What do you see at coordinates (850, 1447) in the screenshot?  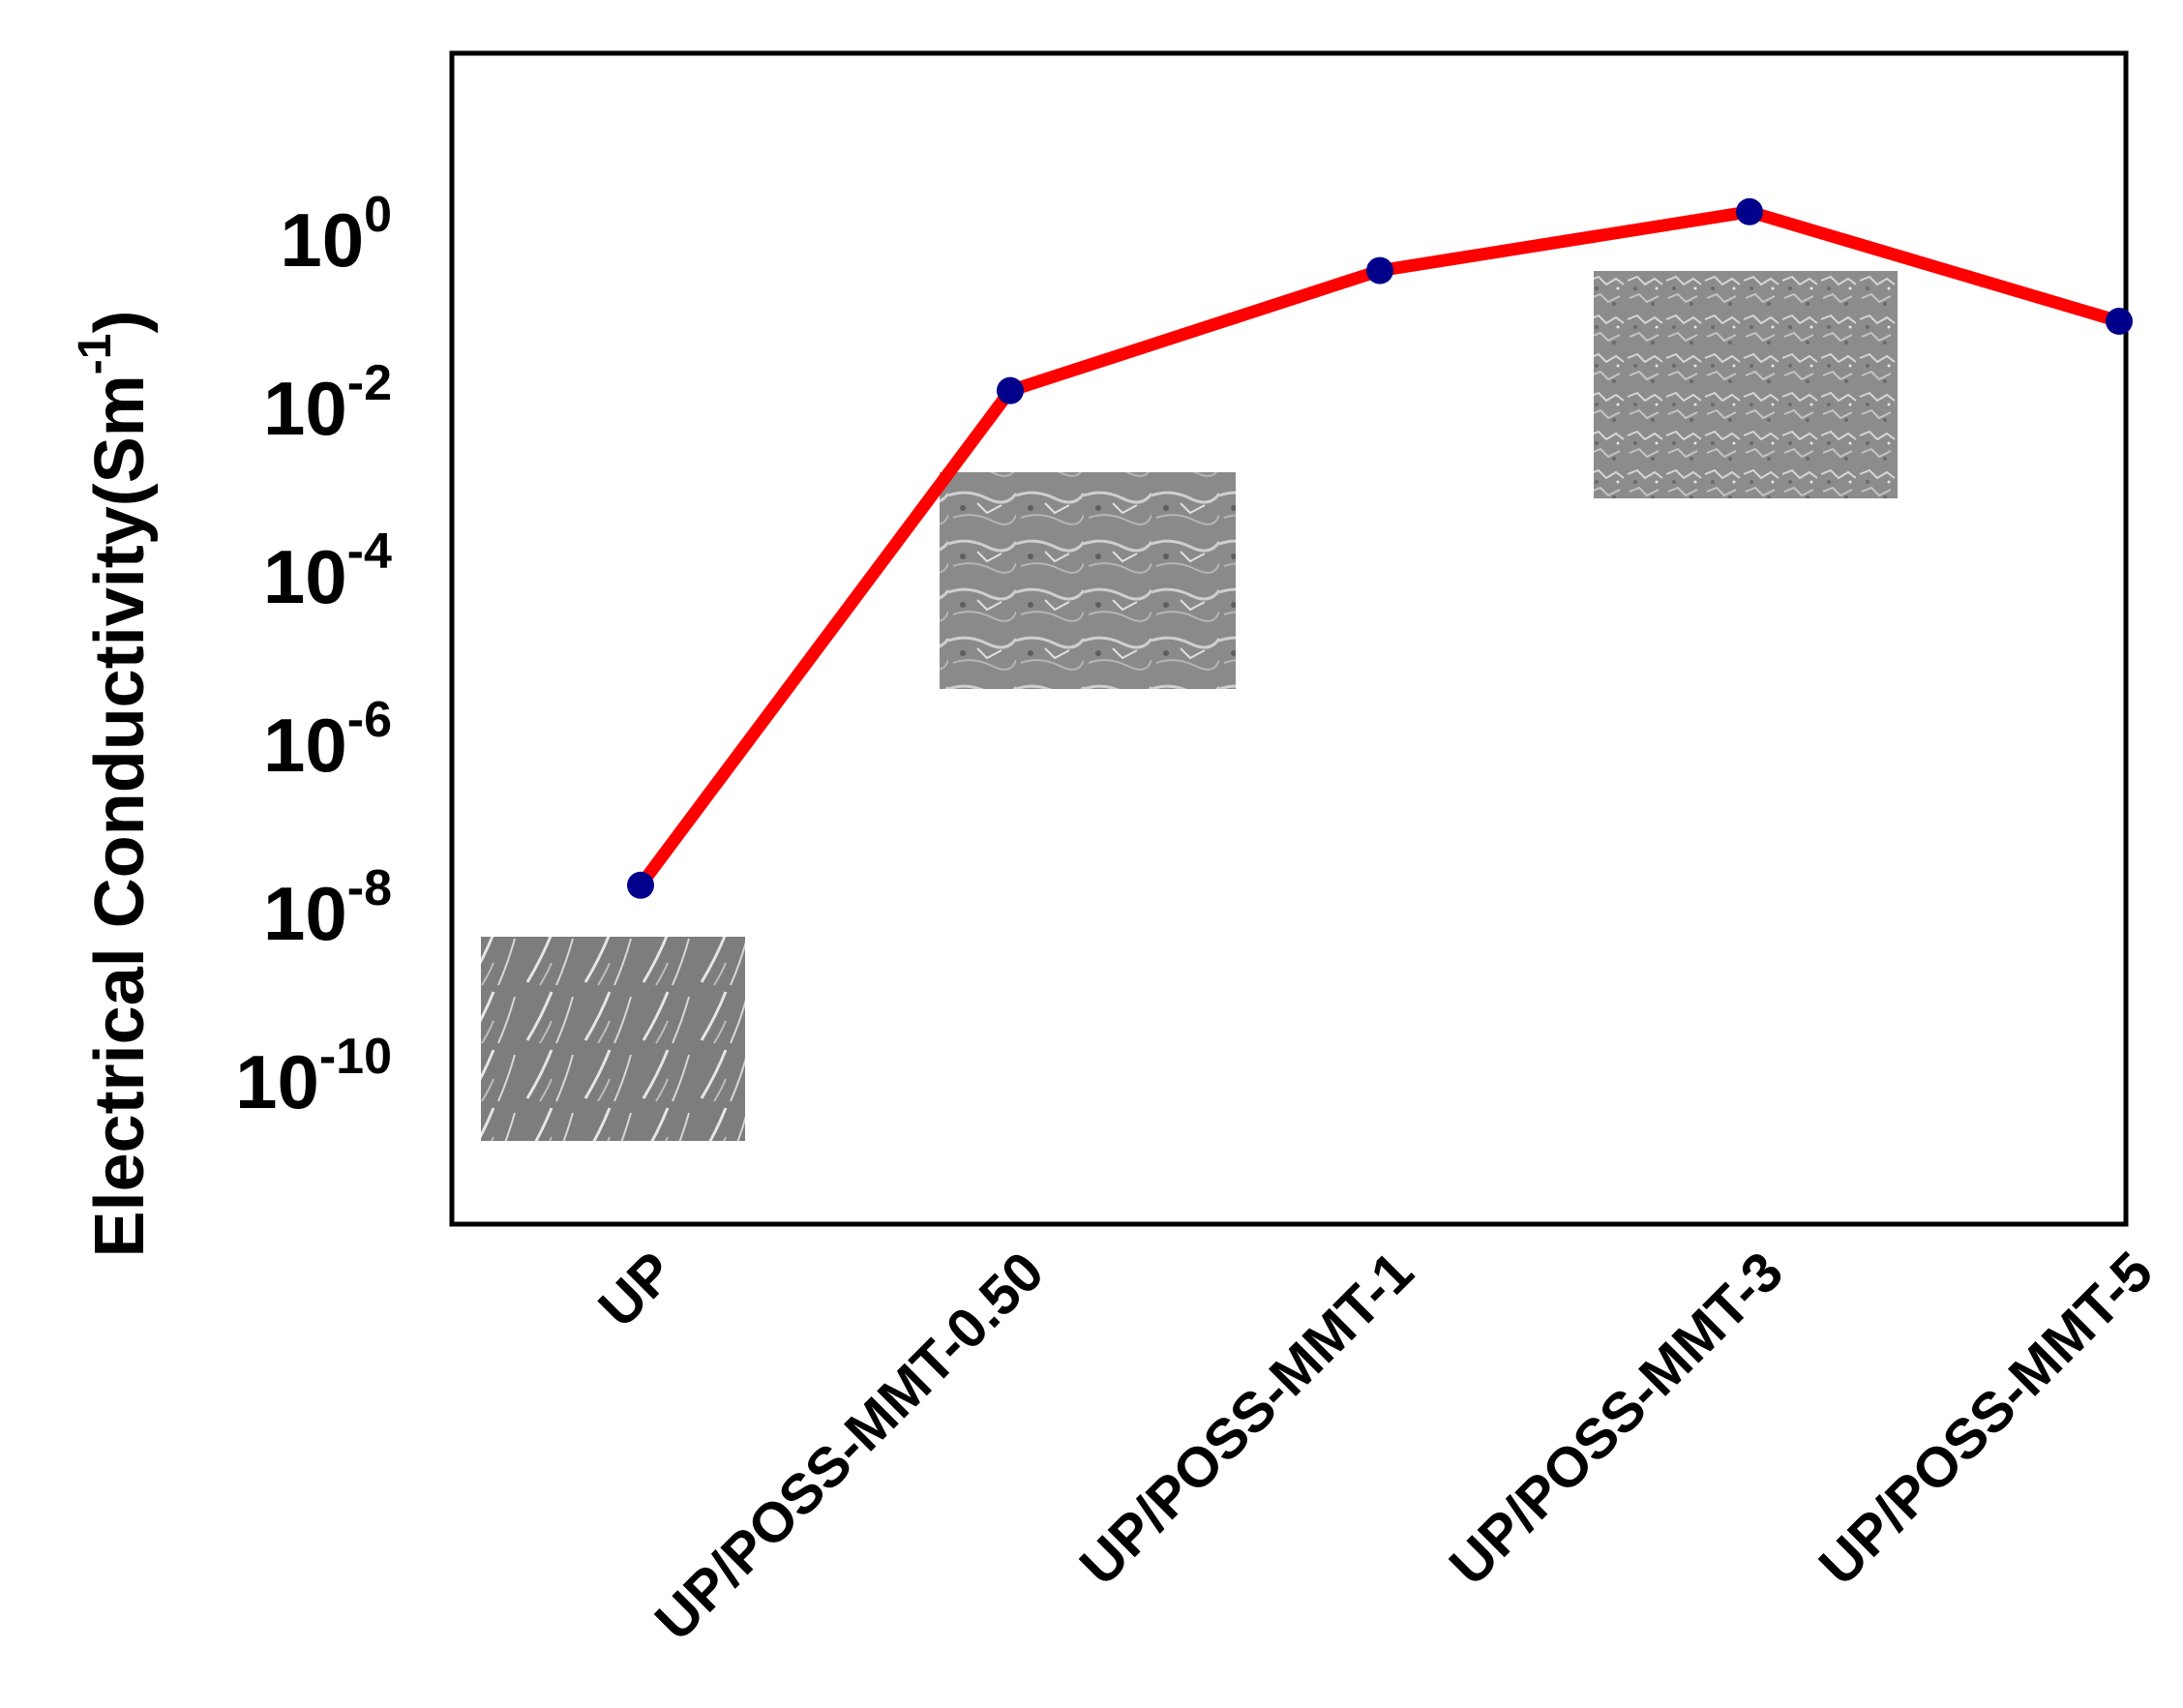 I see `x-category-label: UP/POSS-MMT-0.50` at bounding box center [850, 1447].